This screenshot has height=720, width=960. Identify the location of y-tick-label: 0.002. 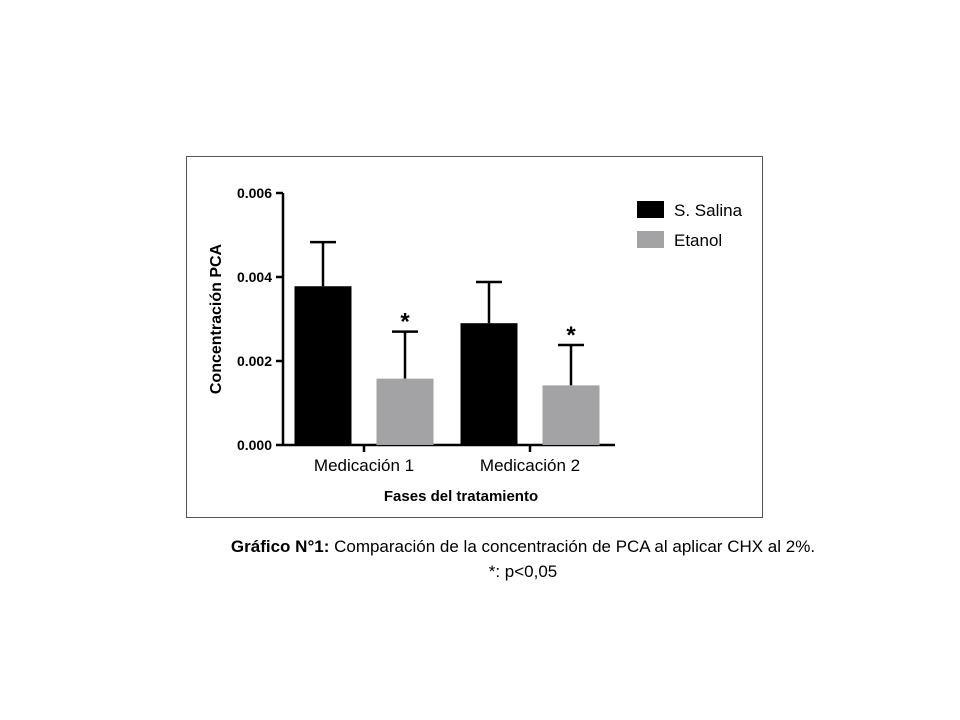
(254, 361).